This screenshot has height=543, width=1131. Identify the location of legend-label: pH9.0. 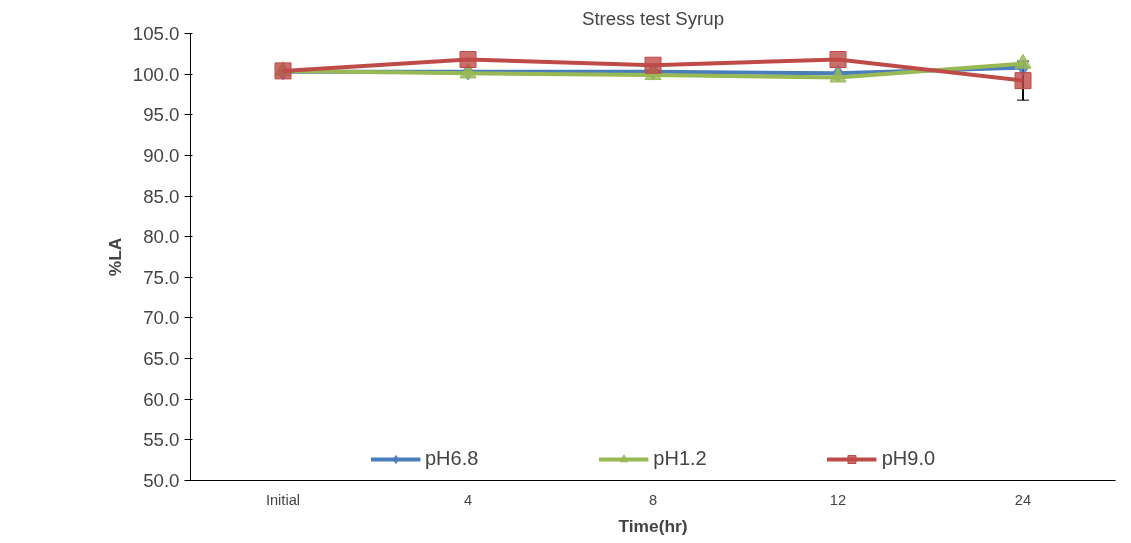
(908, 458).